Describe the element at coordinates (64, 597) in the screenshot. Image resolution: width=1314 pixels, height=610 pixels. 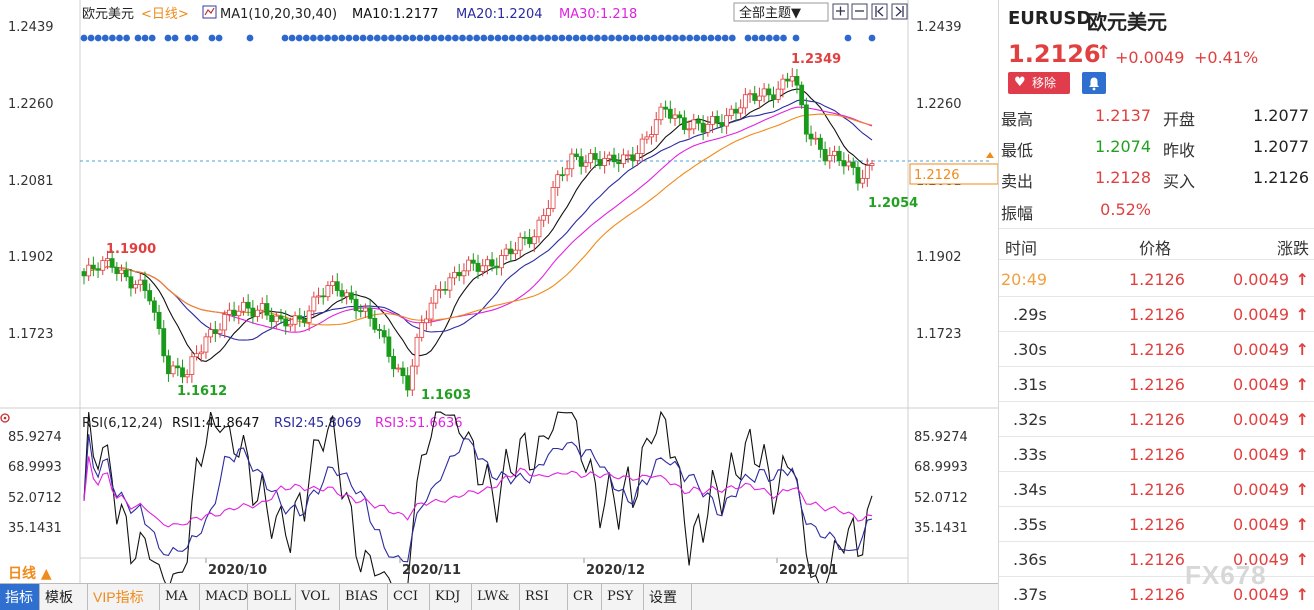
I see `tab-templates: 模板` at that location.